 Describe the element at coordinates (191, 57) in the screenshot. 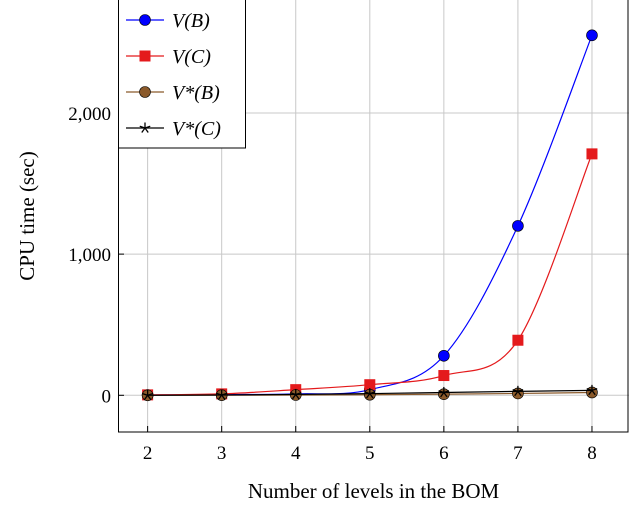

I see `legend-label: V(C)` at that location.